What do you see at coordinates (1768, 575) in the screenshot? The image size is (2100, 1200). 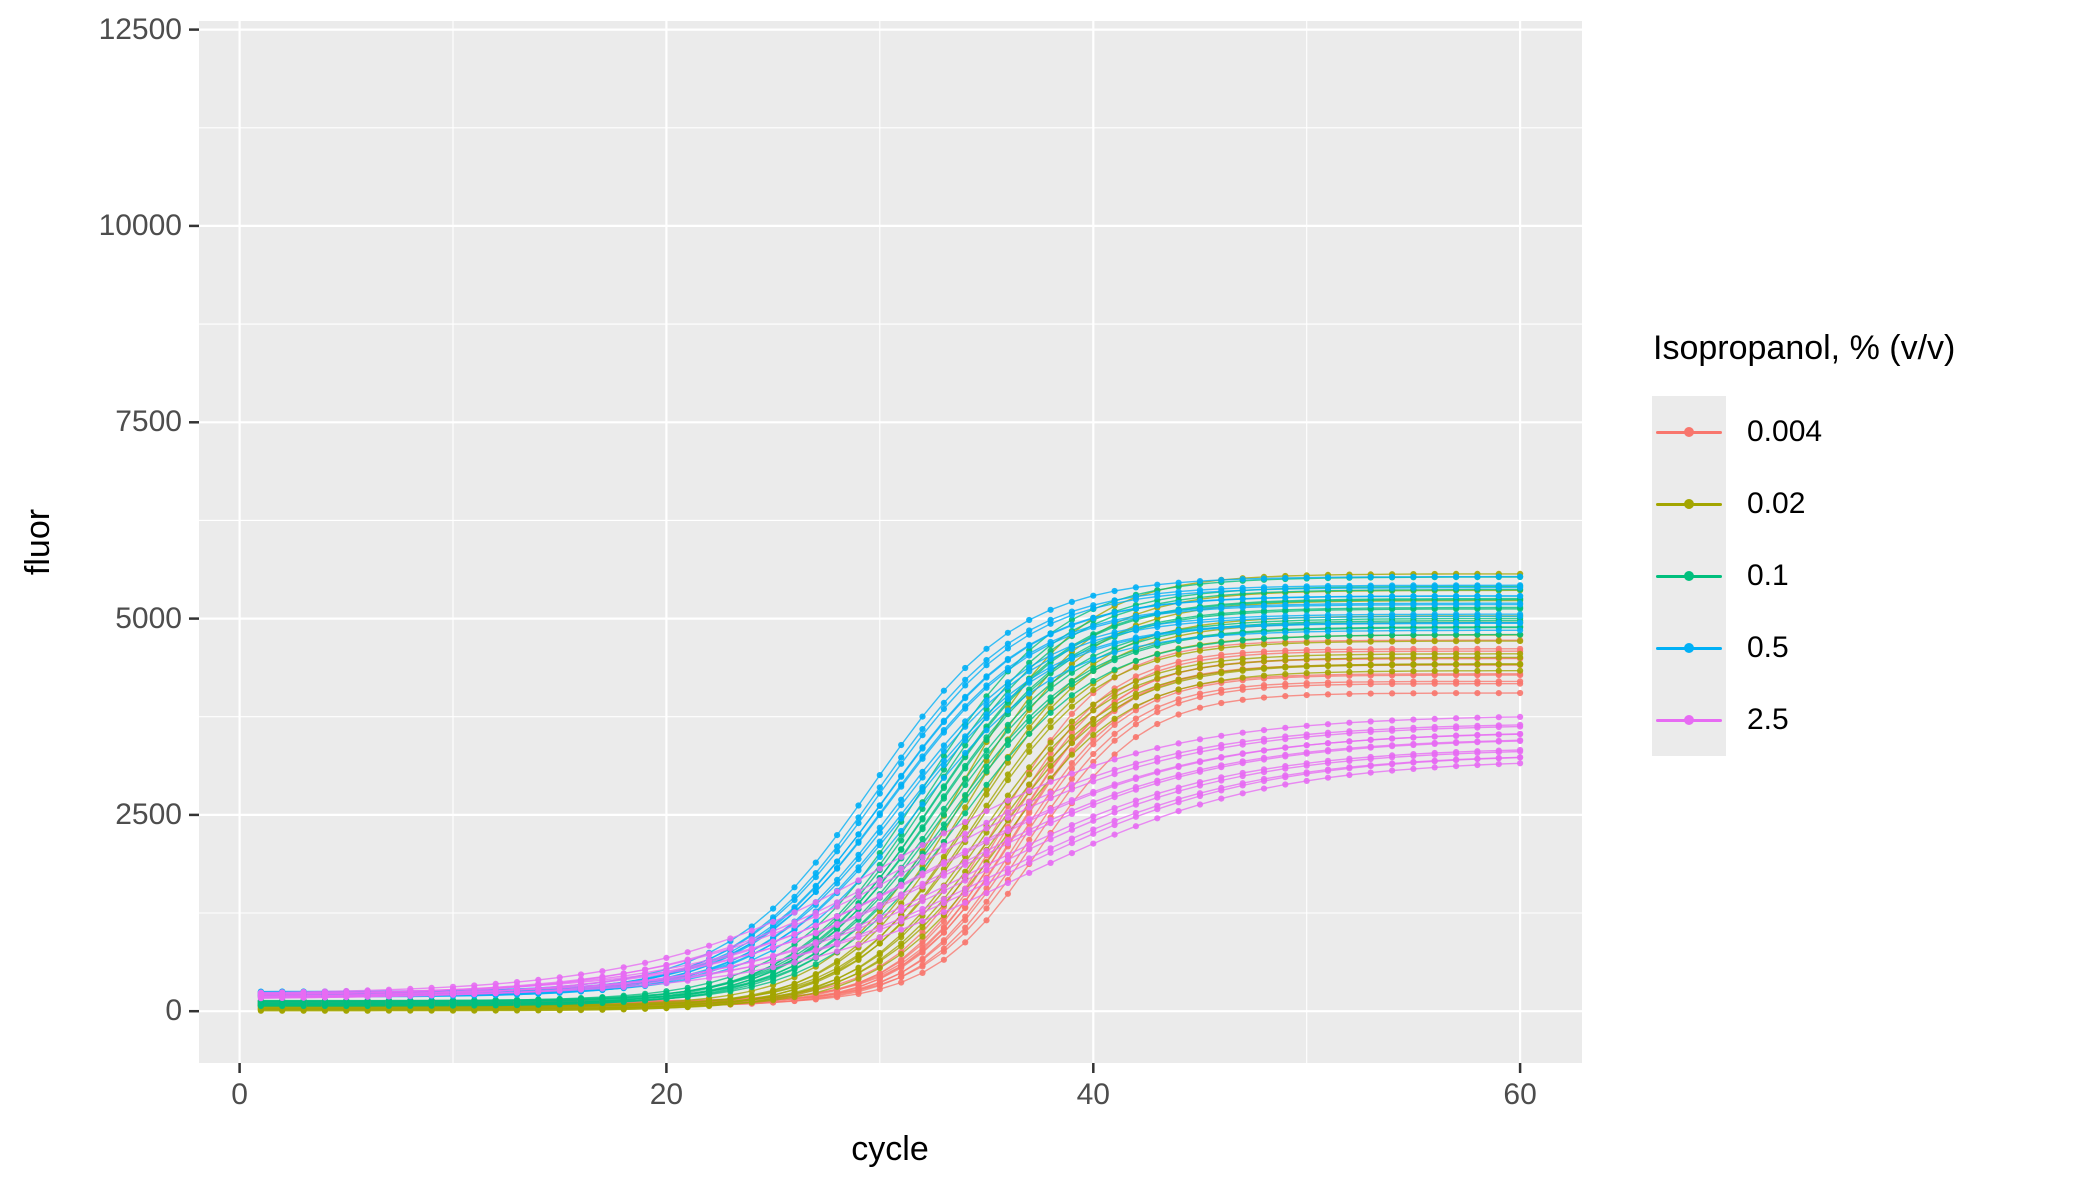 I see `legend-label: 0.1` at bounding box center [1768, 575].